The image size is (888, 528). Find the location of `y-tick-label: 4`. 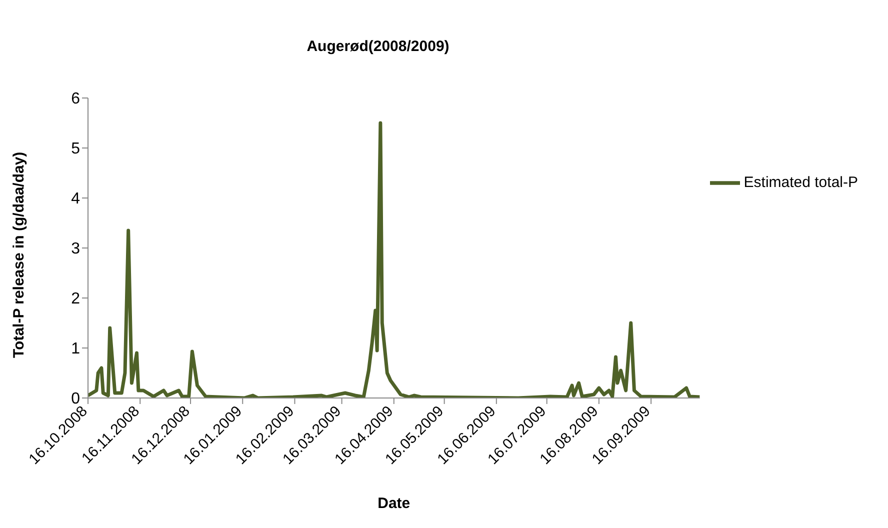

y-tick-label: 4 is located at coordinates (75, 199).